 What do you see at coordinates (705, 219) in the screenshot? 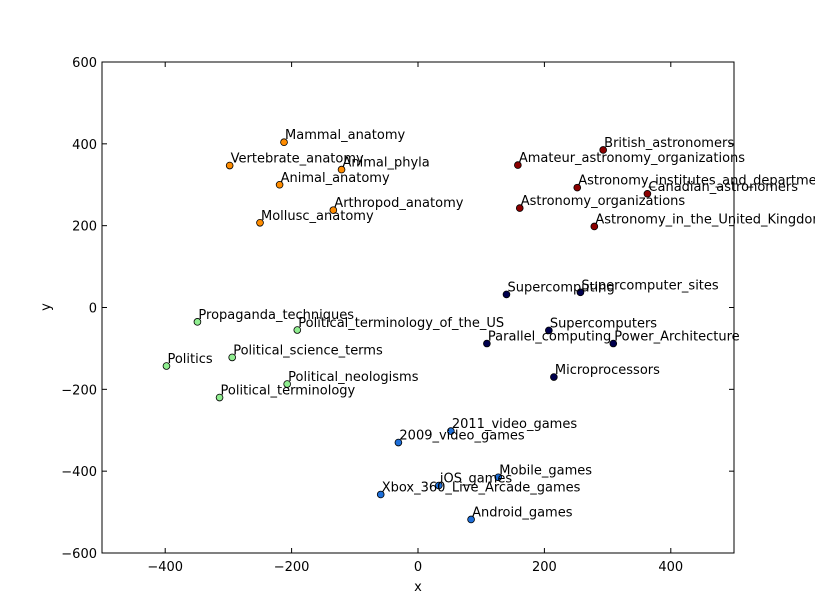
I see `data-point-label: Astronomy_in_the_United_Kingdom` at bounding box center [705, 219].